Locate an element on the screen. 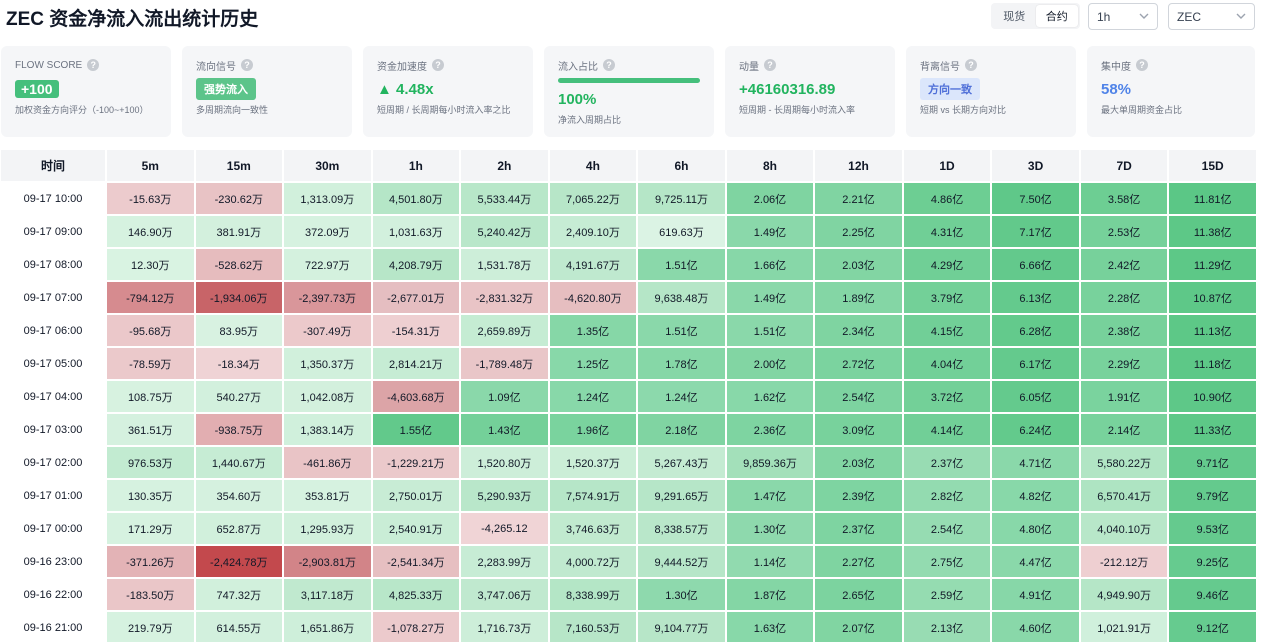 The height and width of the screenshot is (642, 1280). flow-cell: 3,746.63万 is located at coordinates (593, 528).